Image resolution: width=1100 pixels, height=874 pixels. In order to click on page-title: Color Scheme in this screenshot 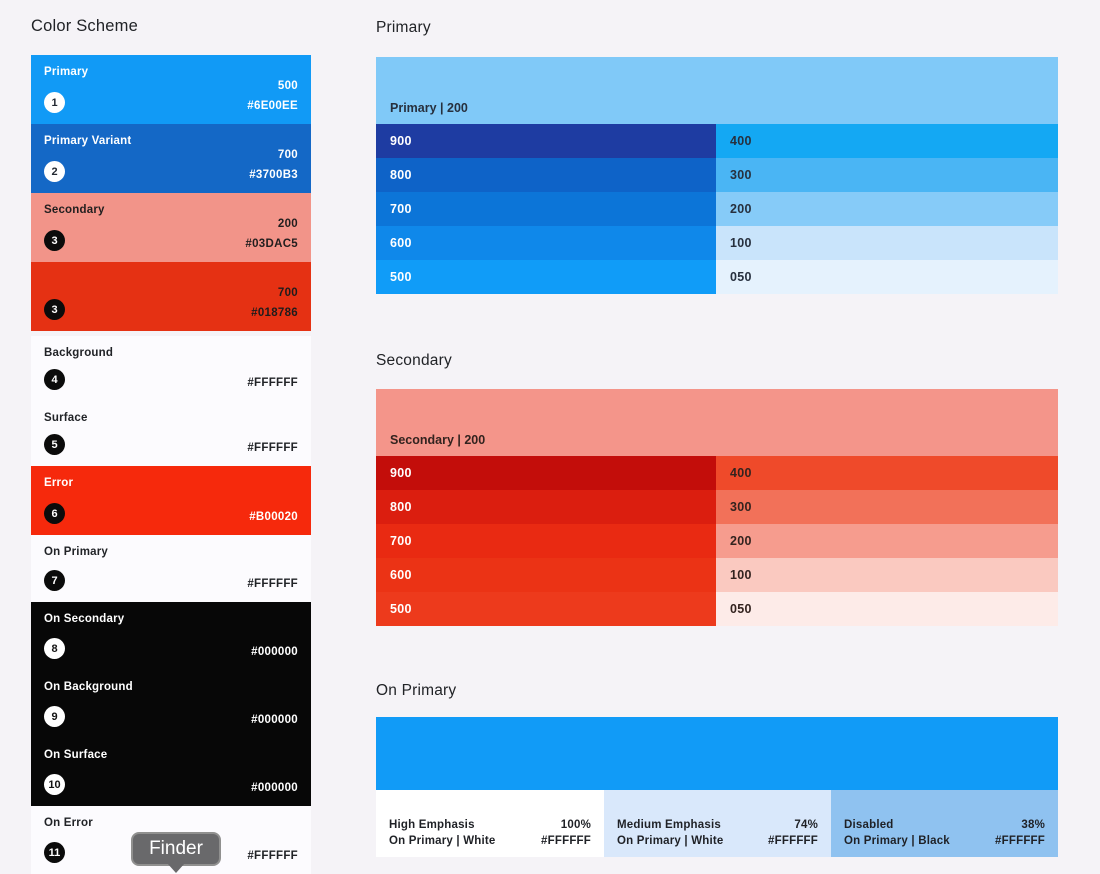, I will do `click(84, 26)`.